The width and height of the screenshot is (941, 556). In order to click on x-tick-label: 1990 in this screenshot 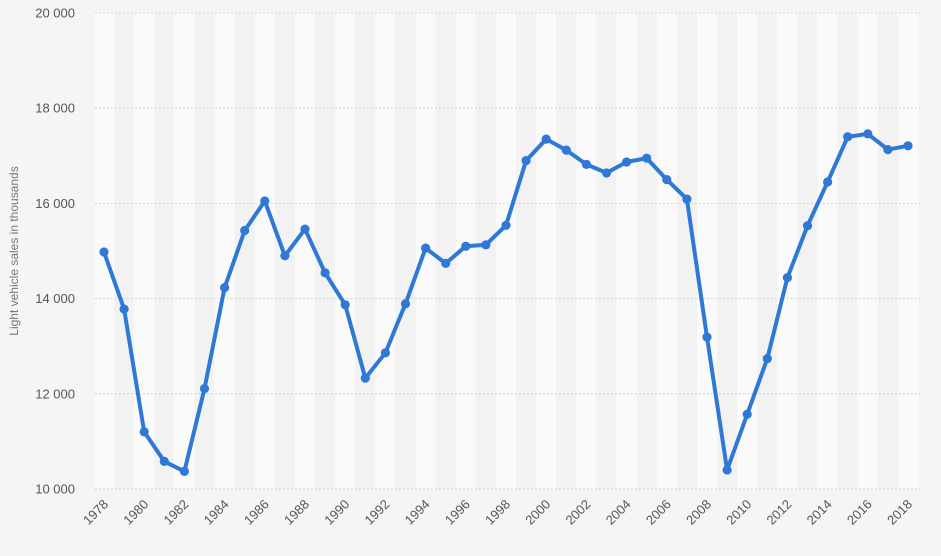, I will do `click(336, 512)`.